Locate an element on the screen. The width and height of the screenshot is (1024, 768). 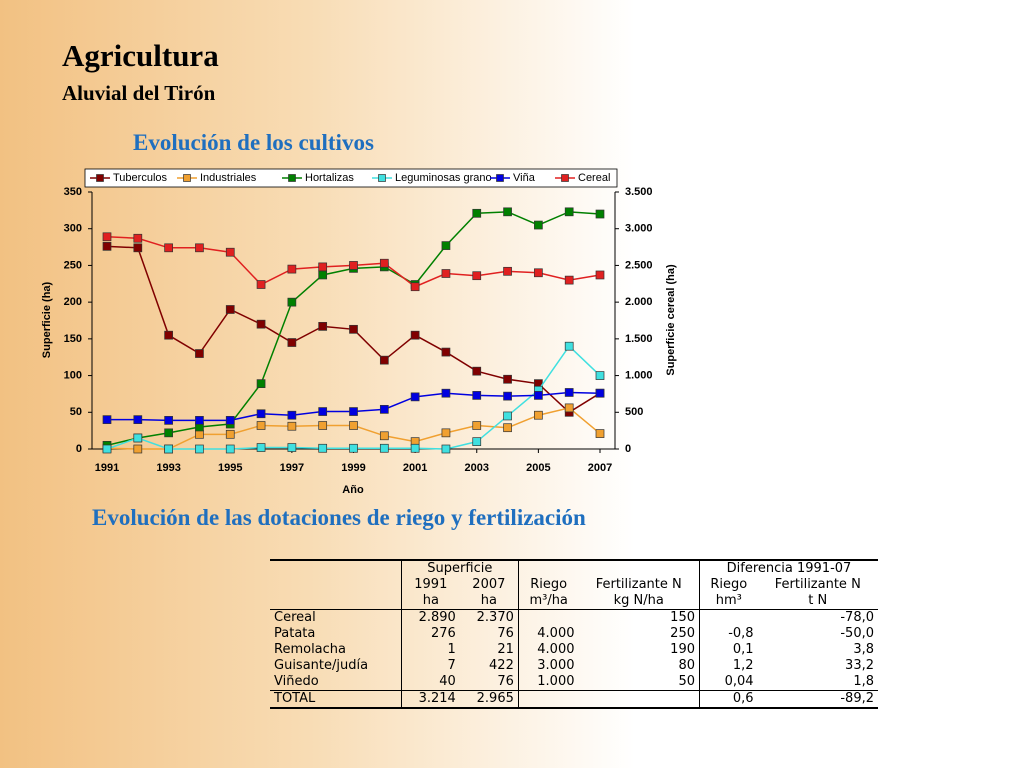
row-label: Remolacha is located at coordinates (310, 649).